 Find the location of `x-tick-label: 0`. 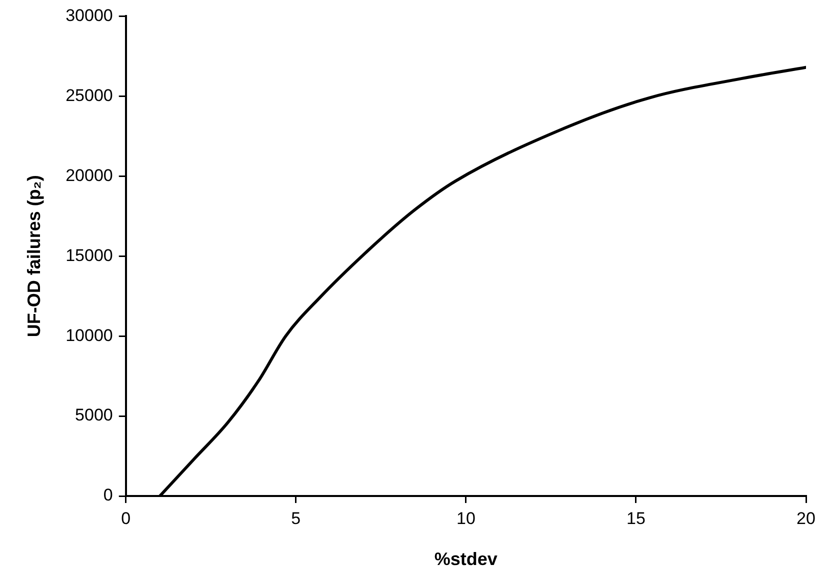

x-tick-label: 0 is located at coordinates (126, 518).